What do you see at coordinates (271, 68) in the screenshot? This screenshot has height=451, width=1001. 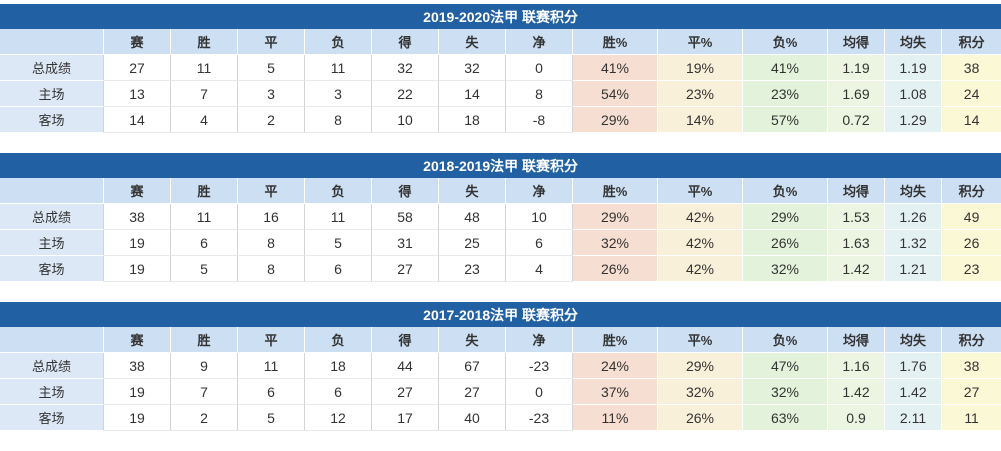 I see `stat-cell: 5` at bounding box center [271, 68].